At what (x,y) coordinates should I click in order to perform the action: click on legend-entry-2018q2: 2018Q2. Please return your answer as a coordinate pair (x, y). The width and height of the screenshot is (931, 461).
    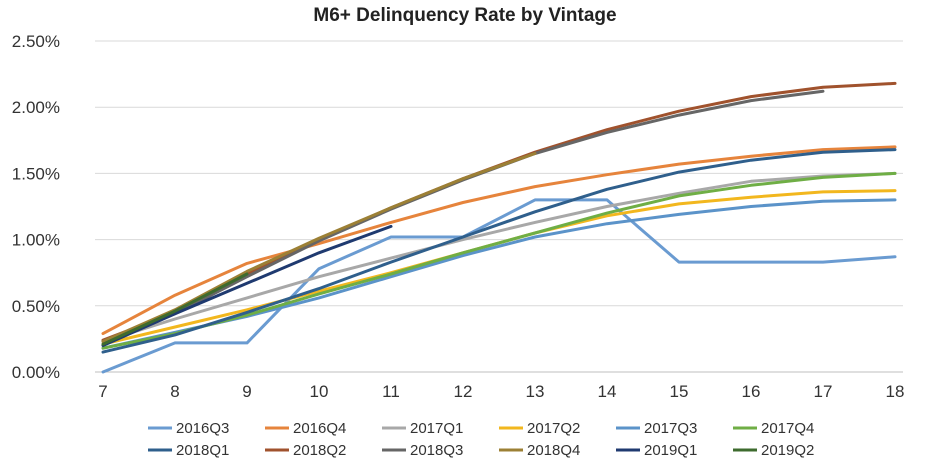
    Looking at the image, I should click on (319, 450).